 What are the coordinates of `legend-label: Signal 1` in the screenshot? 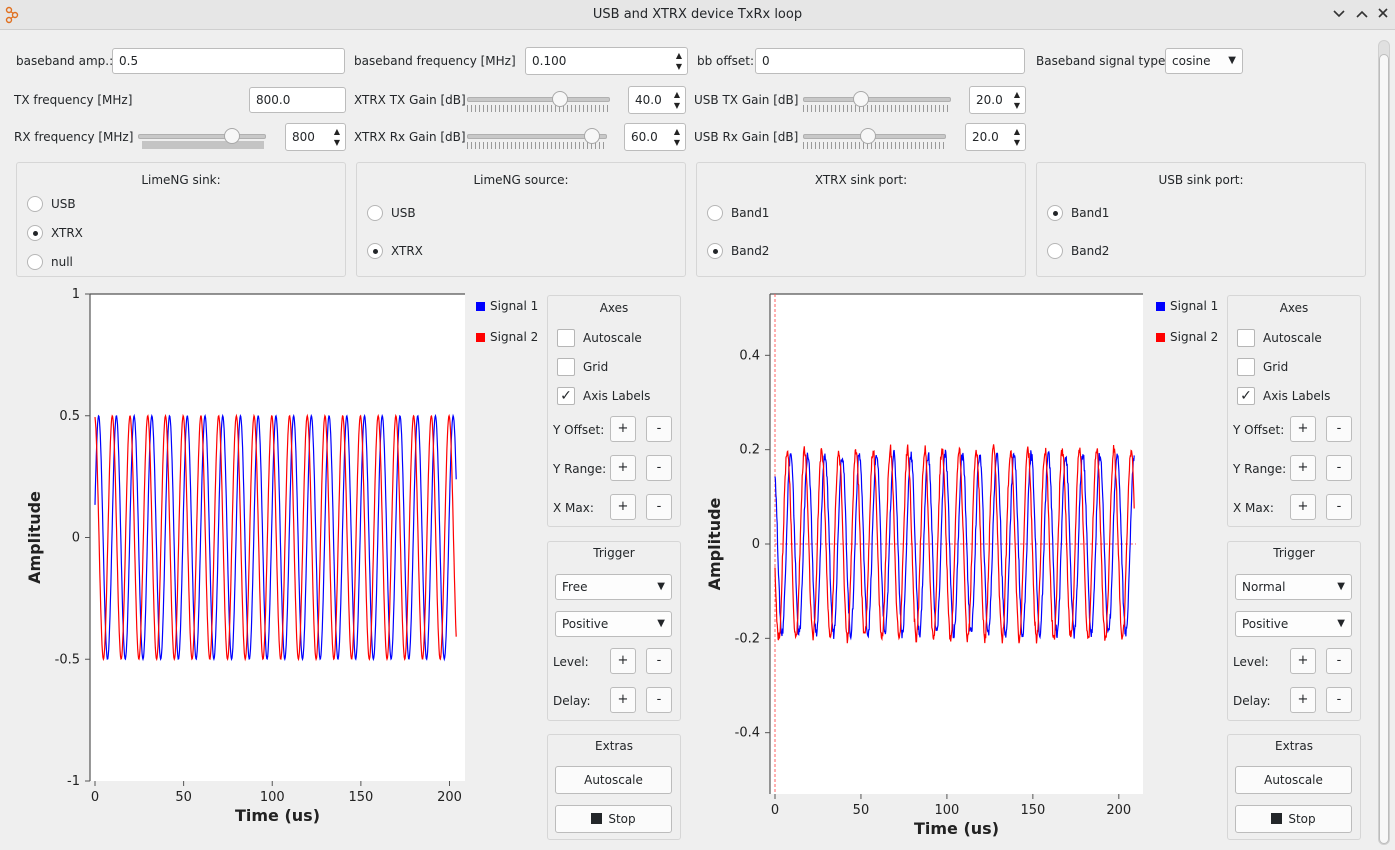 It's located at (514, 306).